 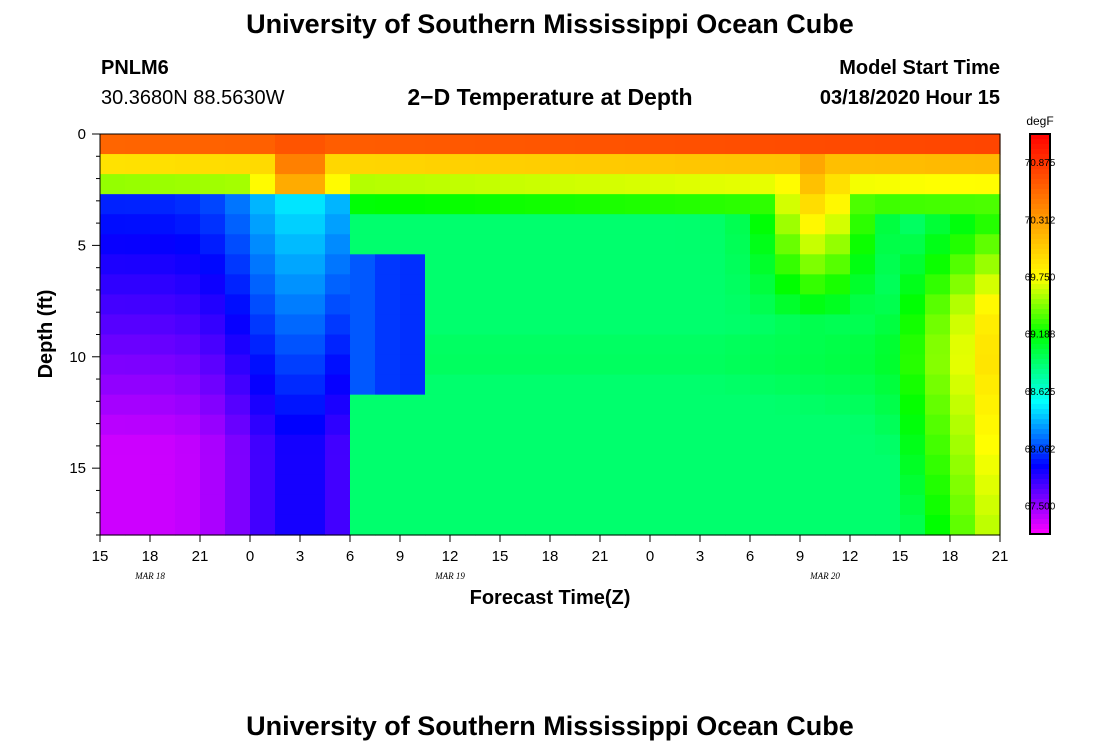 I want to click on colorbar-frame, so click(x=1040, y=334).